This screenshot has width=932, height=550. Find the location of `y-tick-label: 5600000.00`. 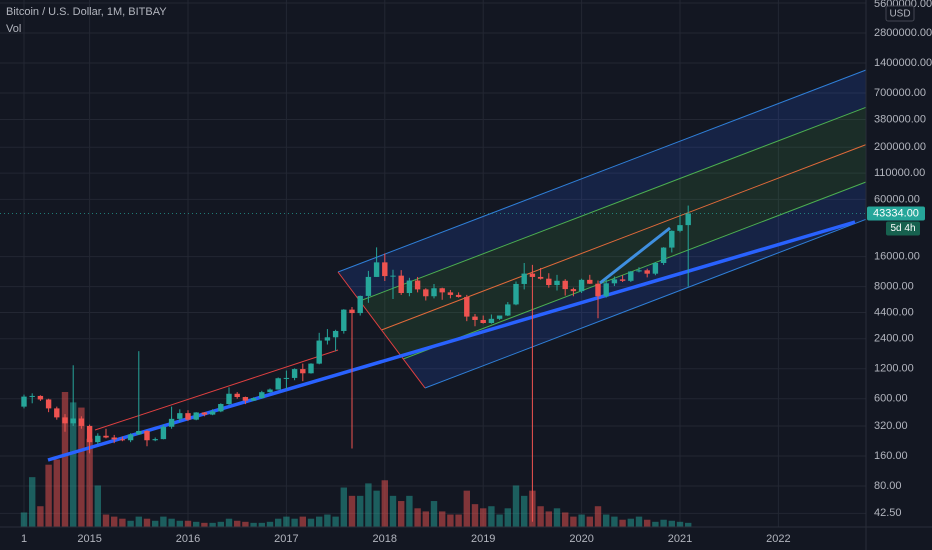

y-tick-label: 5600000.00 is located at coordinates (903, 5).